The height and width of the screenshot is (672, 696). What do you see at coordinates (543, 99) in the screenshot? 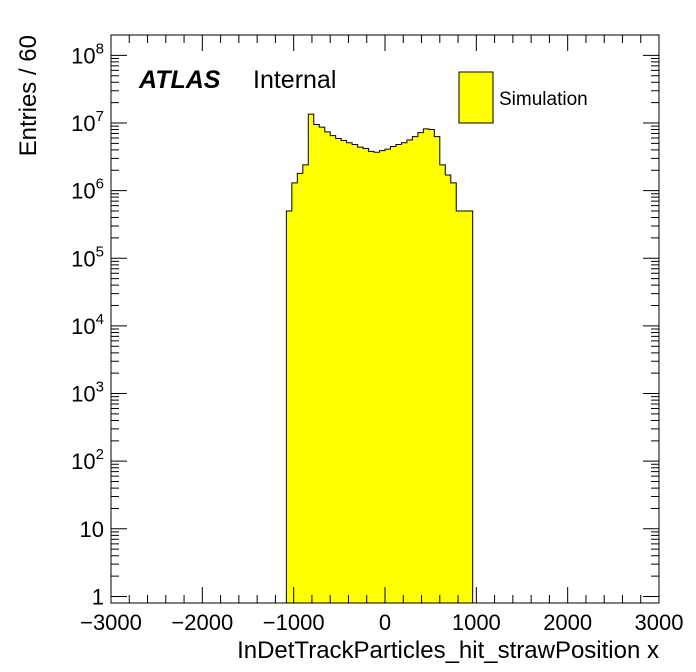
I see `legend-entry-label: Simulation` at bounding box center [543, 99].